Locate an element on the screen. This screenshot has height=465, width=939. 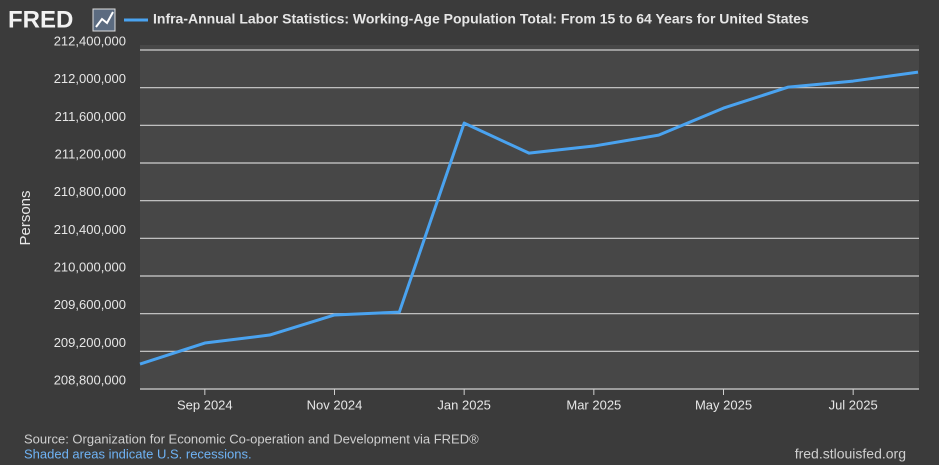
x-tick-label: Jan 2025 is located at coordinates (464, 404).